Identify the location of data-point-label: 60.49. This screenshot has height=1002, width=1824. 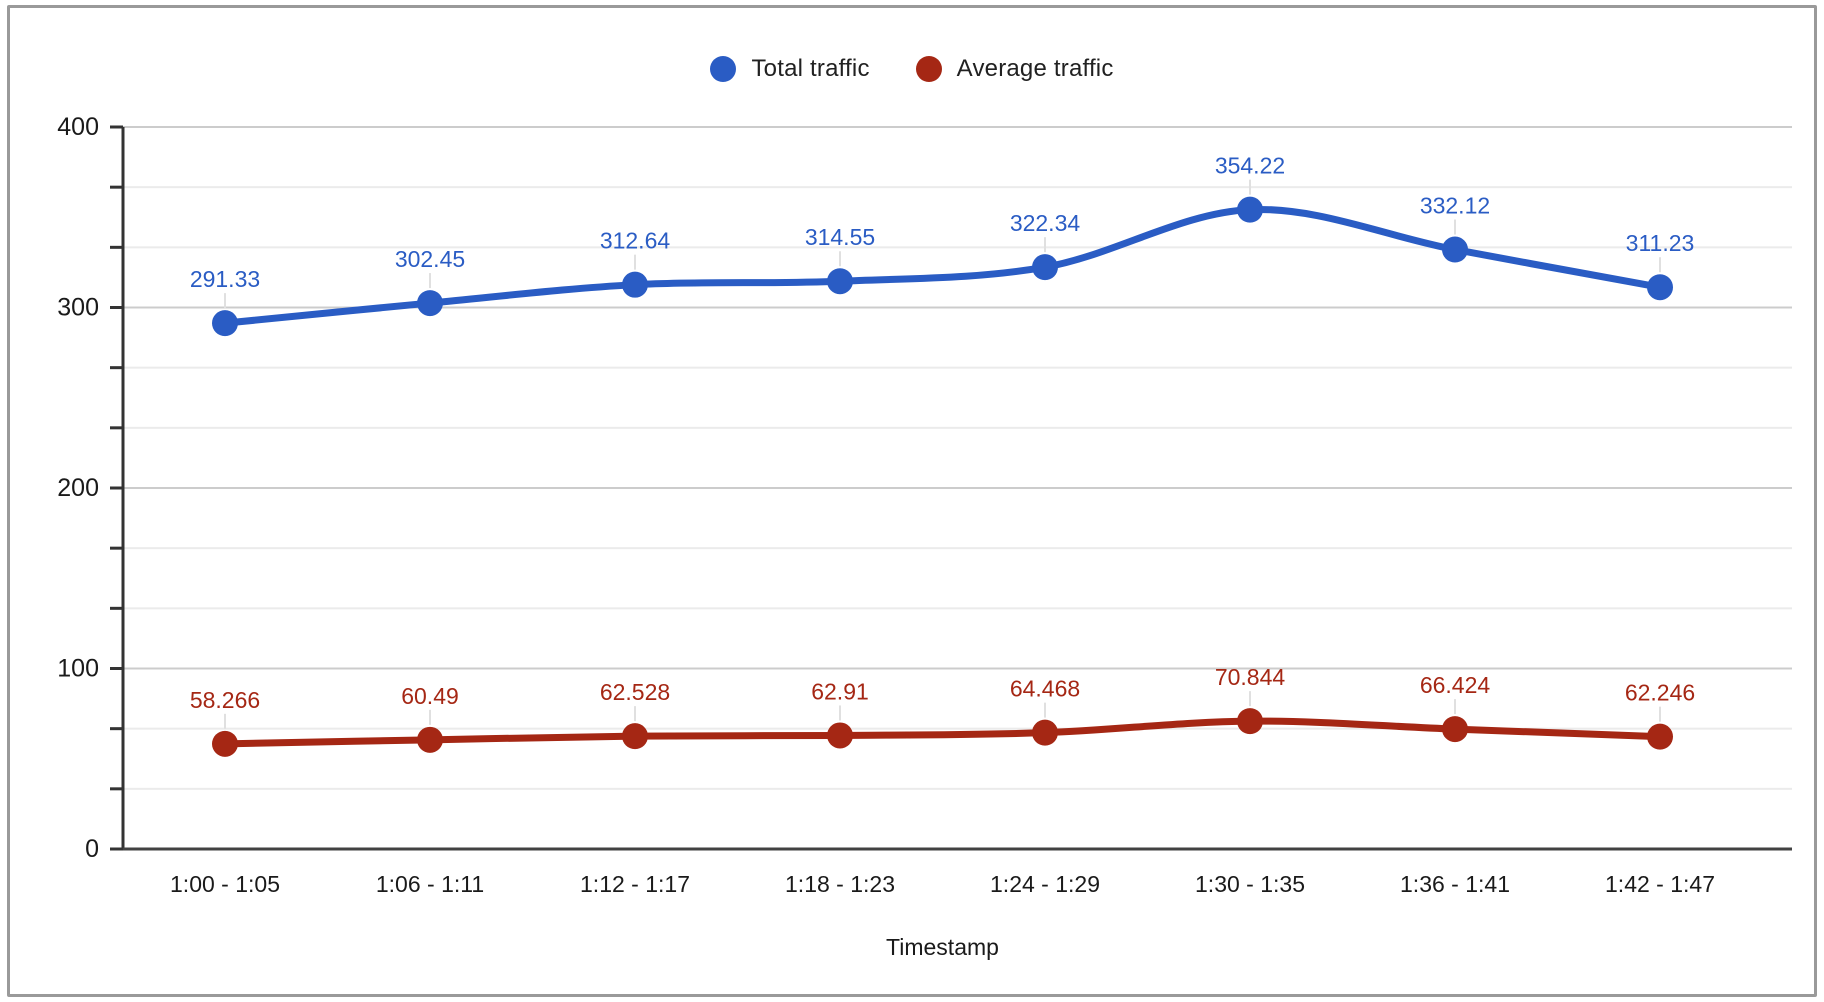
(430, 696).